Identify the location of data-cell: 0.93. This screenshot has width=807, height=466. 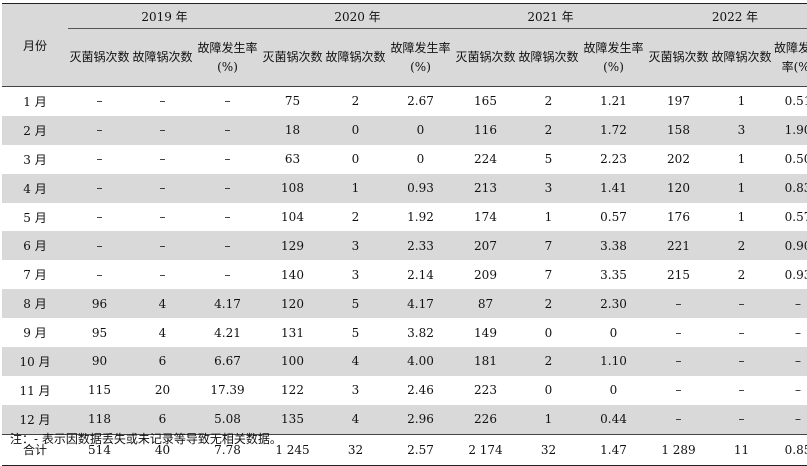
(420, 188).